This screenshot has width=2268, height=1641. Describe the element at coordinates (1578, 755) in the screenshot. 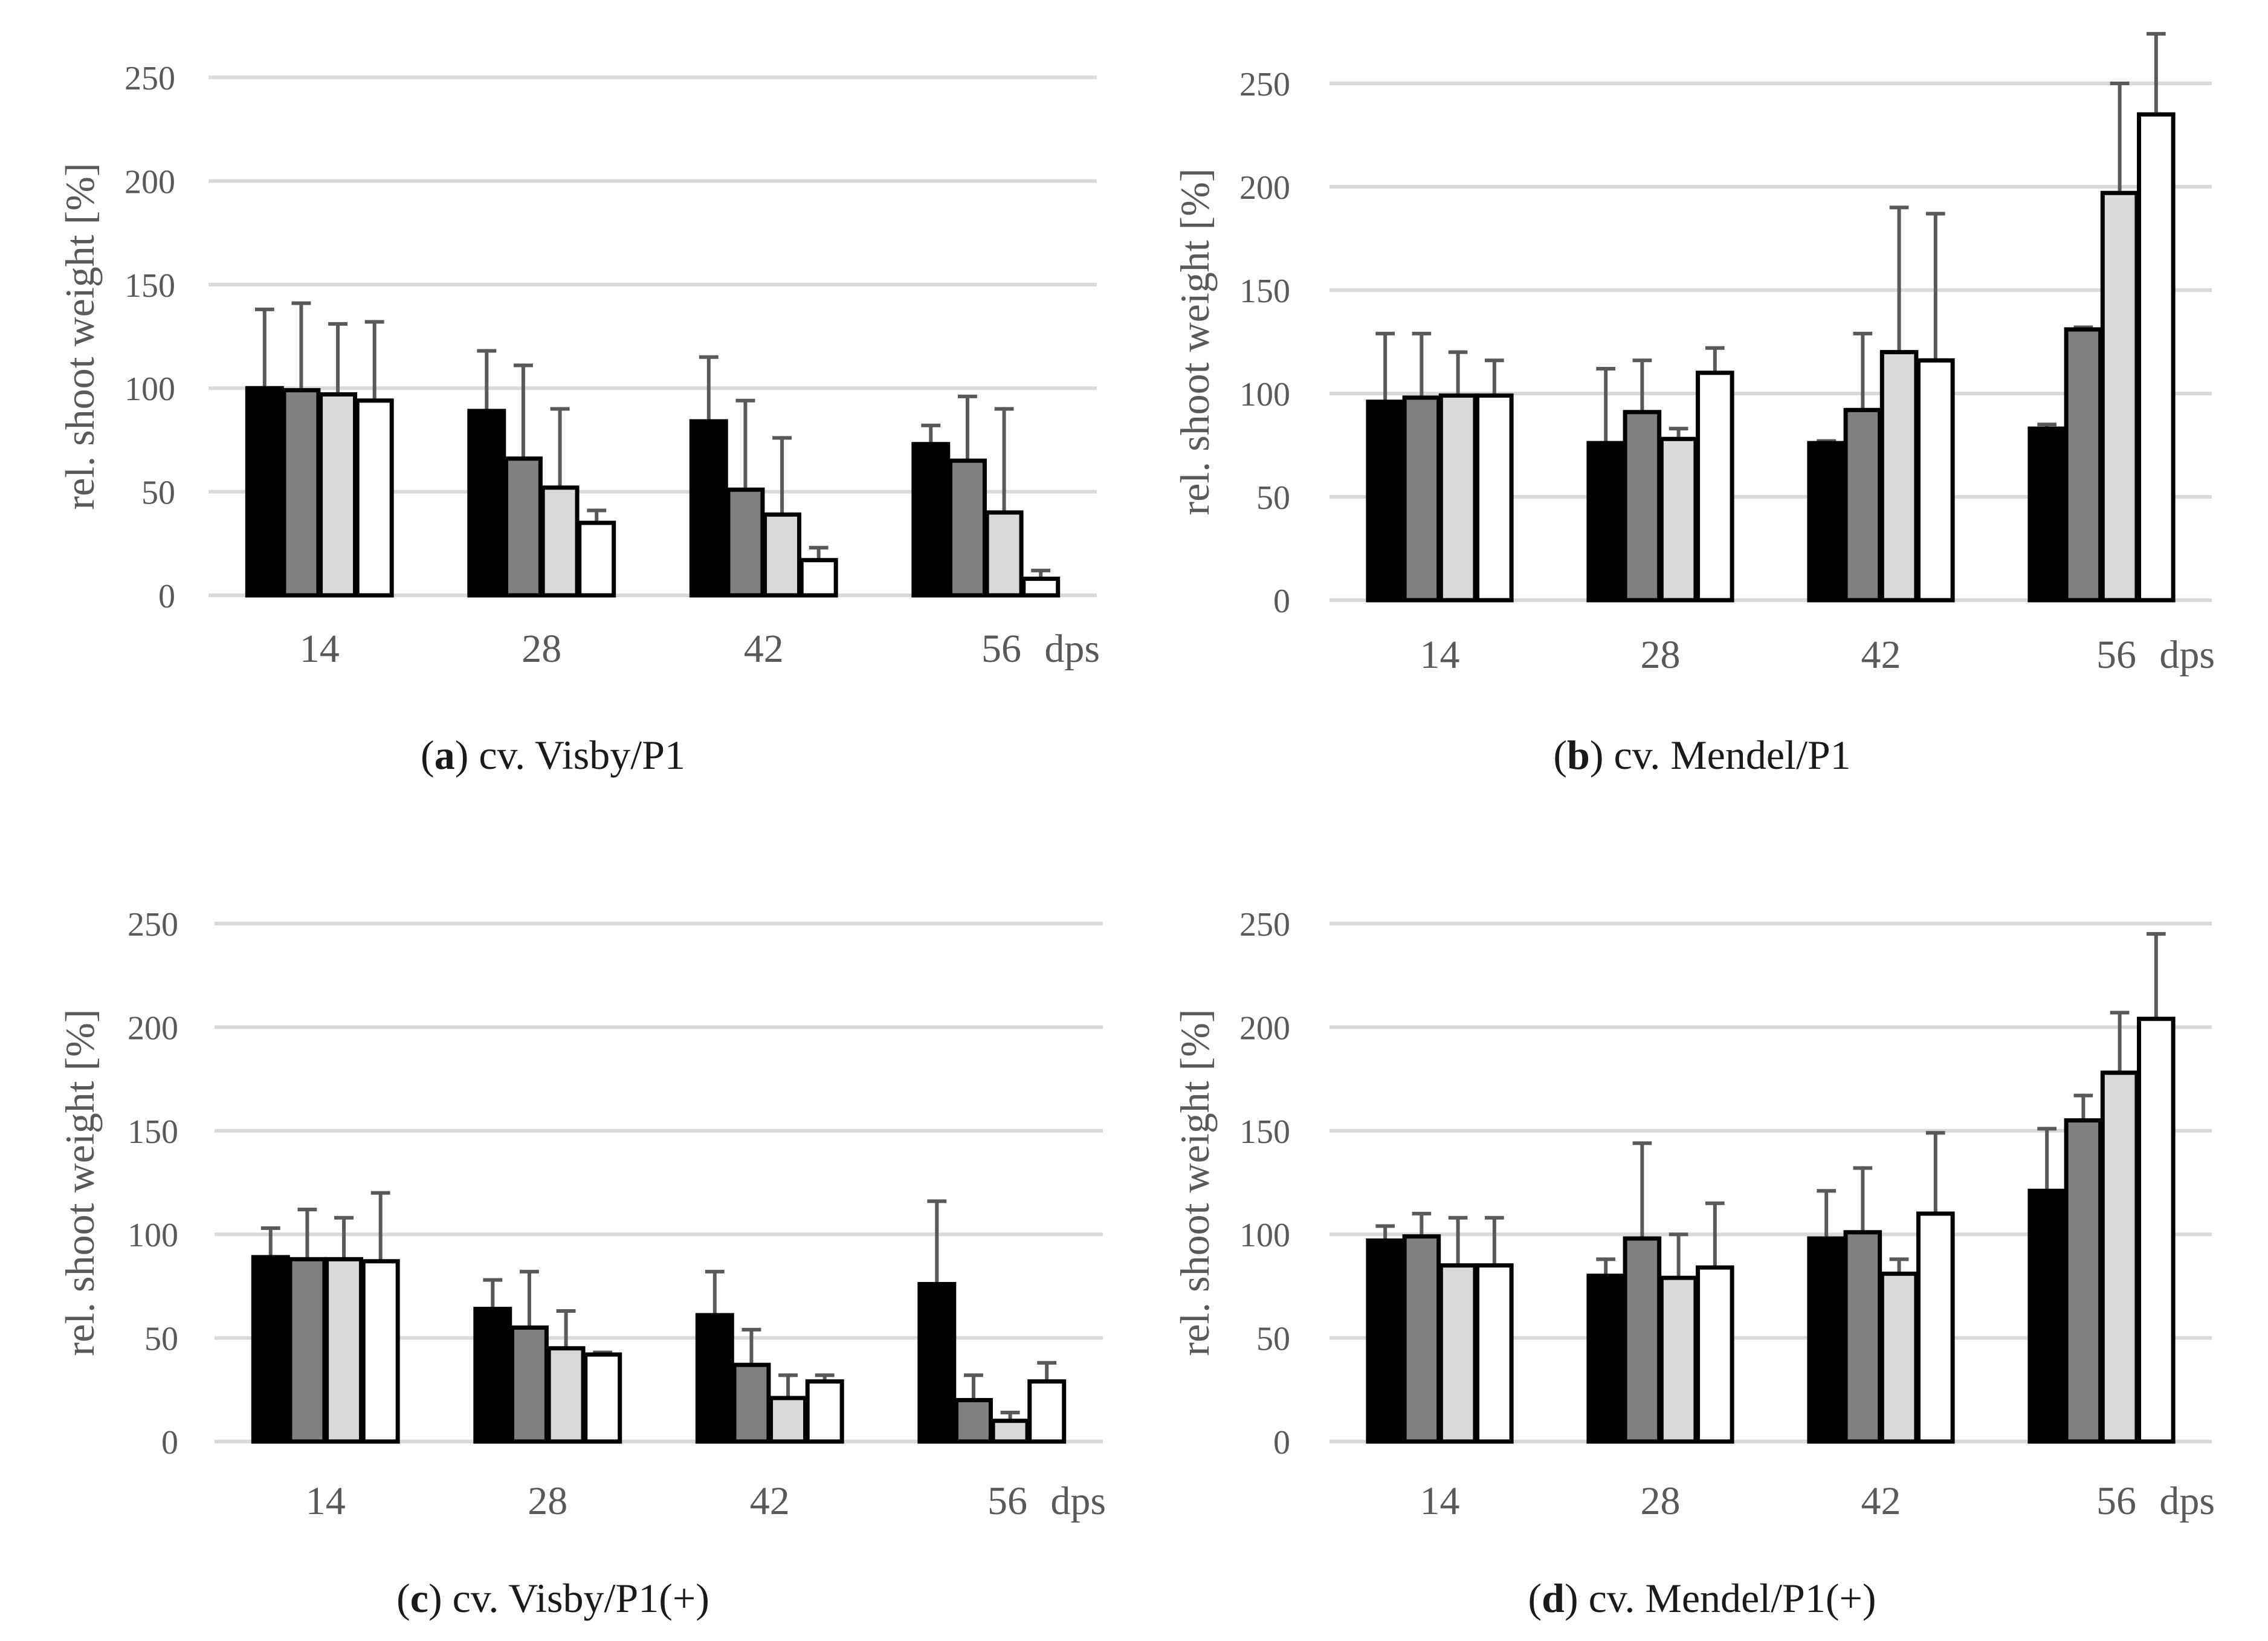

I see `caption-letter: b` at that location.